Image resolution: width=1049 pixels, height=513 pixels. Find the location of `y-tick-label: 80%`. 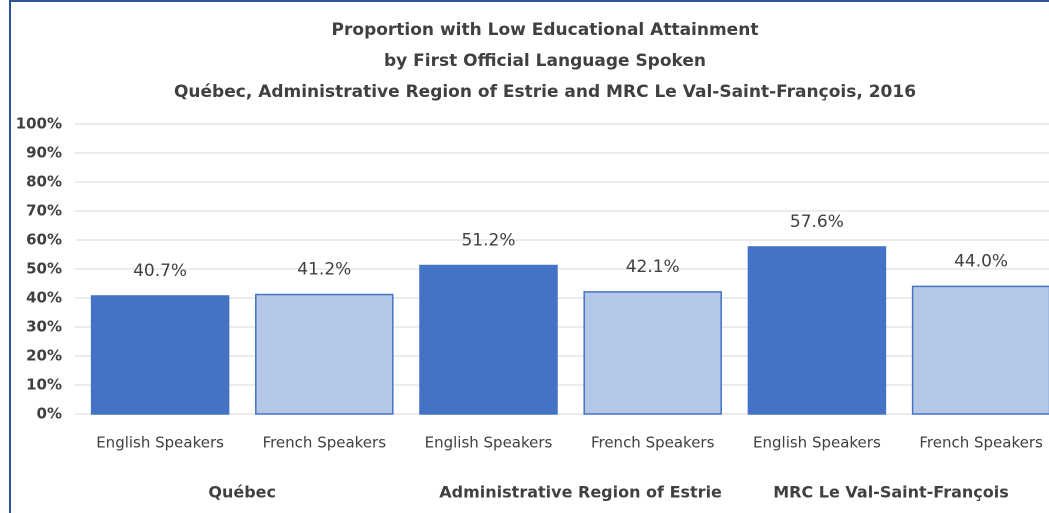

y-tick-label: 80% is located at coordinates (44, 182).